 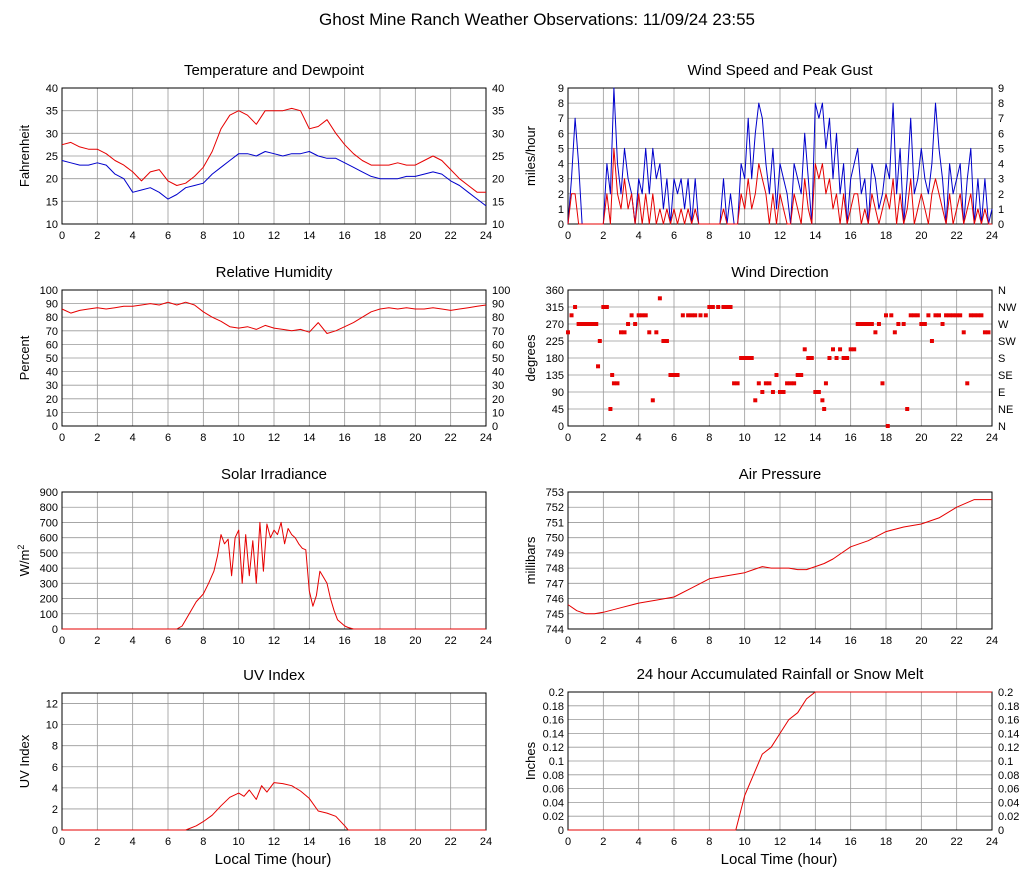 What do you see at coordinates (553, 790) in the screenshot?
I see `rain-y-tick-label: 0.06` at bounding box center [553, 790].